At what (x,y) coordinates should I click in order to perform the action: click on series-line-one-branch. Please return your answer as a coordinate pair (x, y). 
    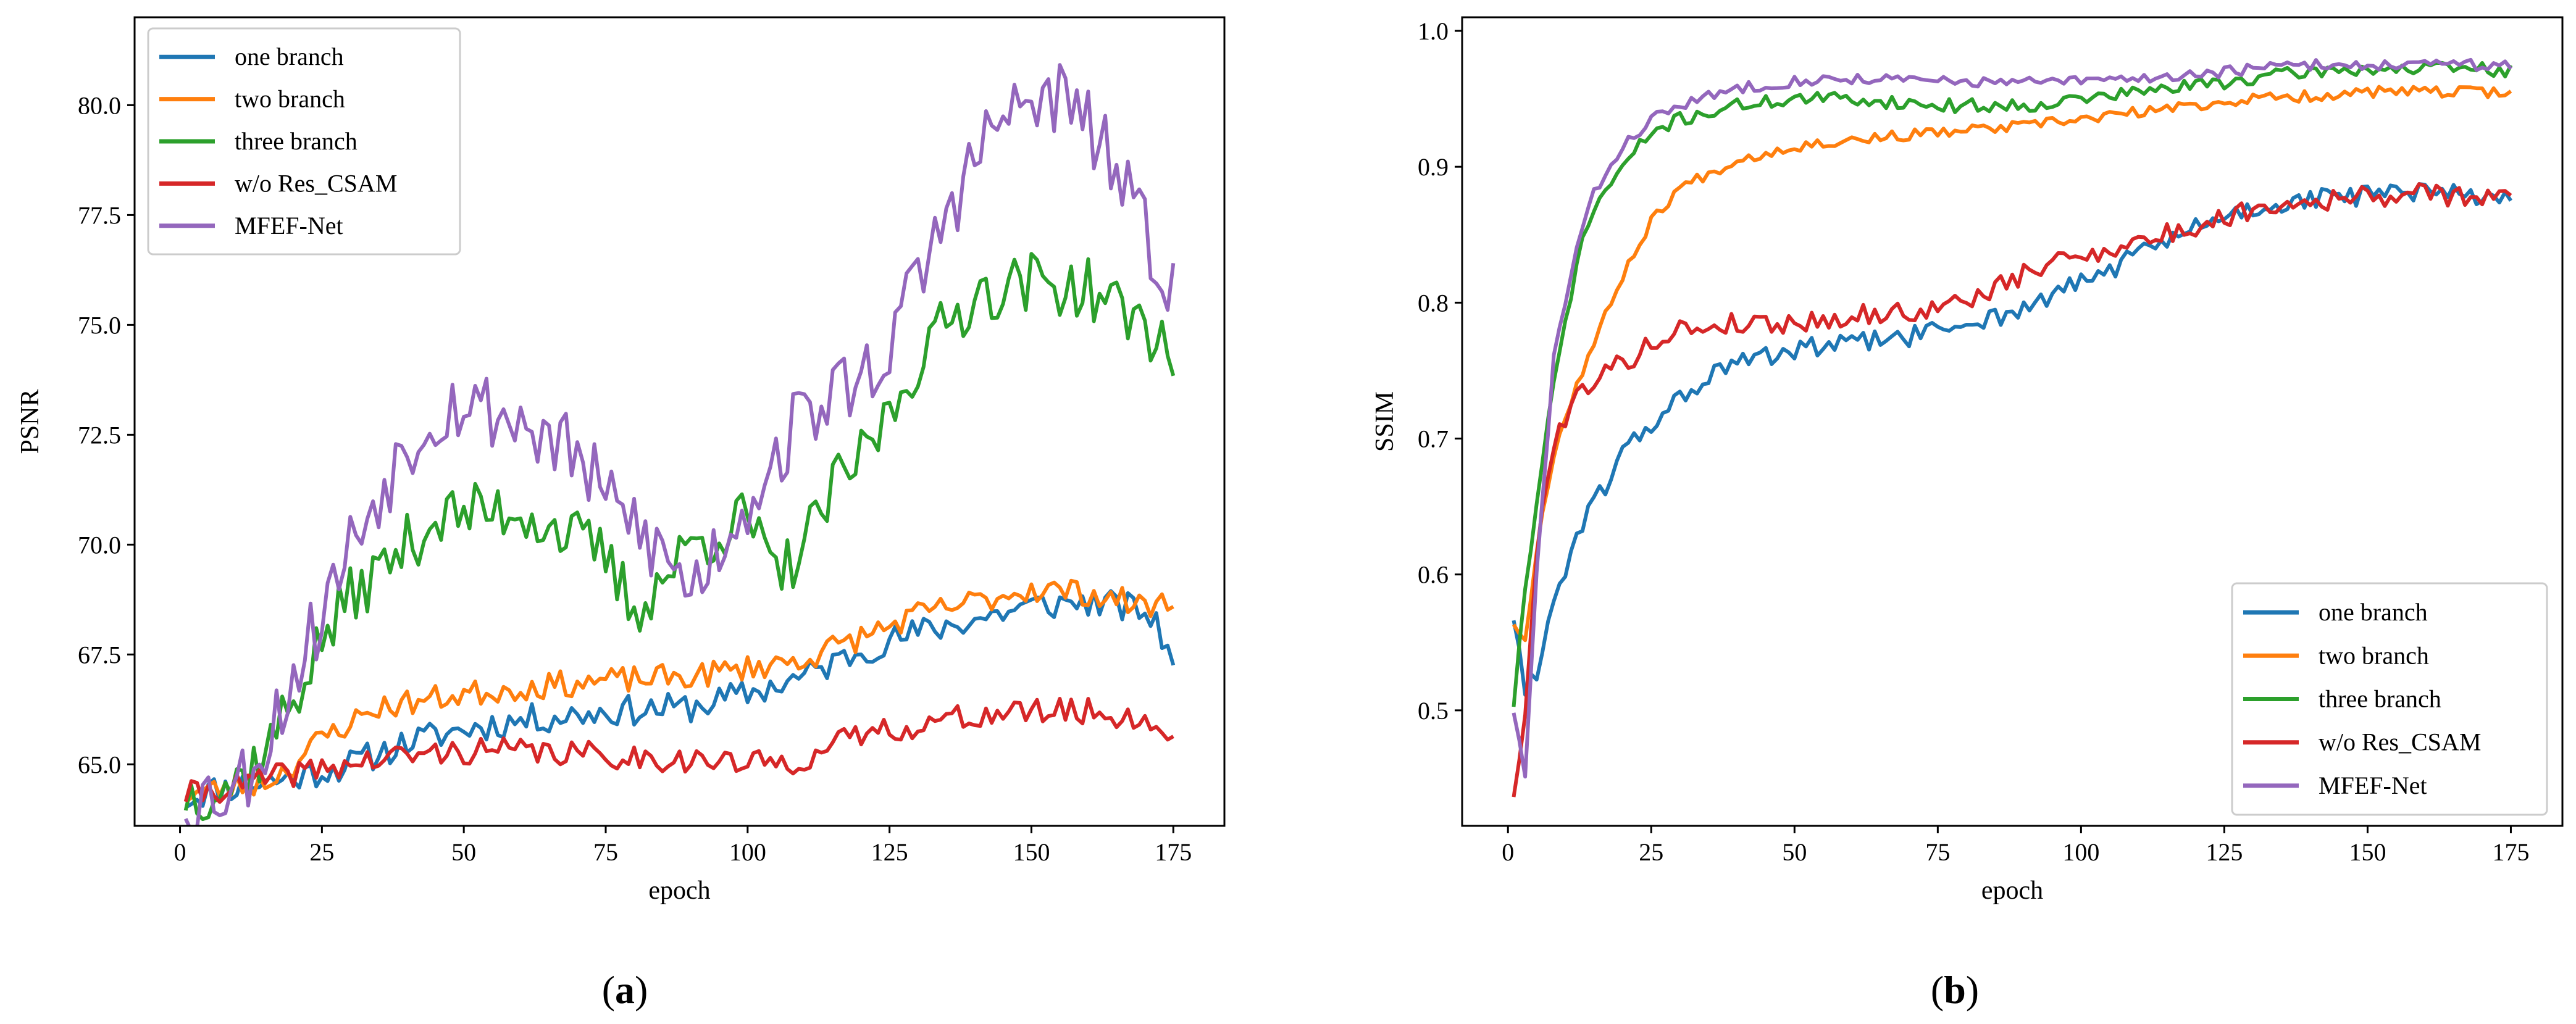
    Looking at the image, I should click on (681, 699).